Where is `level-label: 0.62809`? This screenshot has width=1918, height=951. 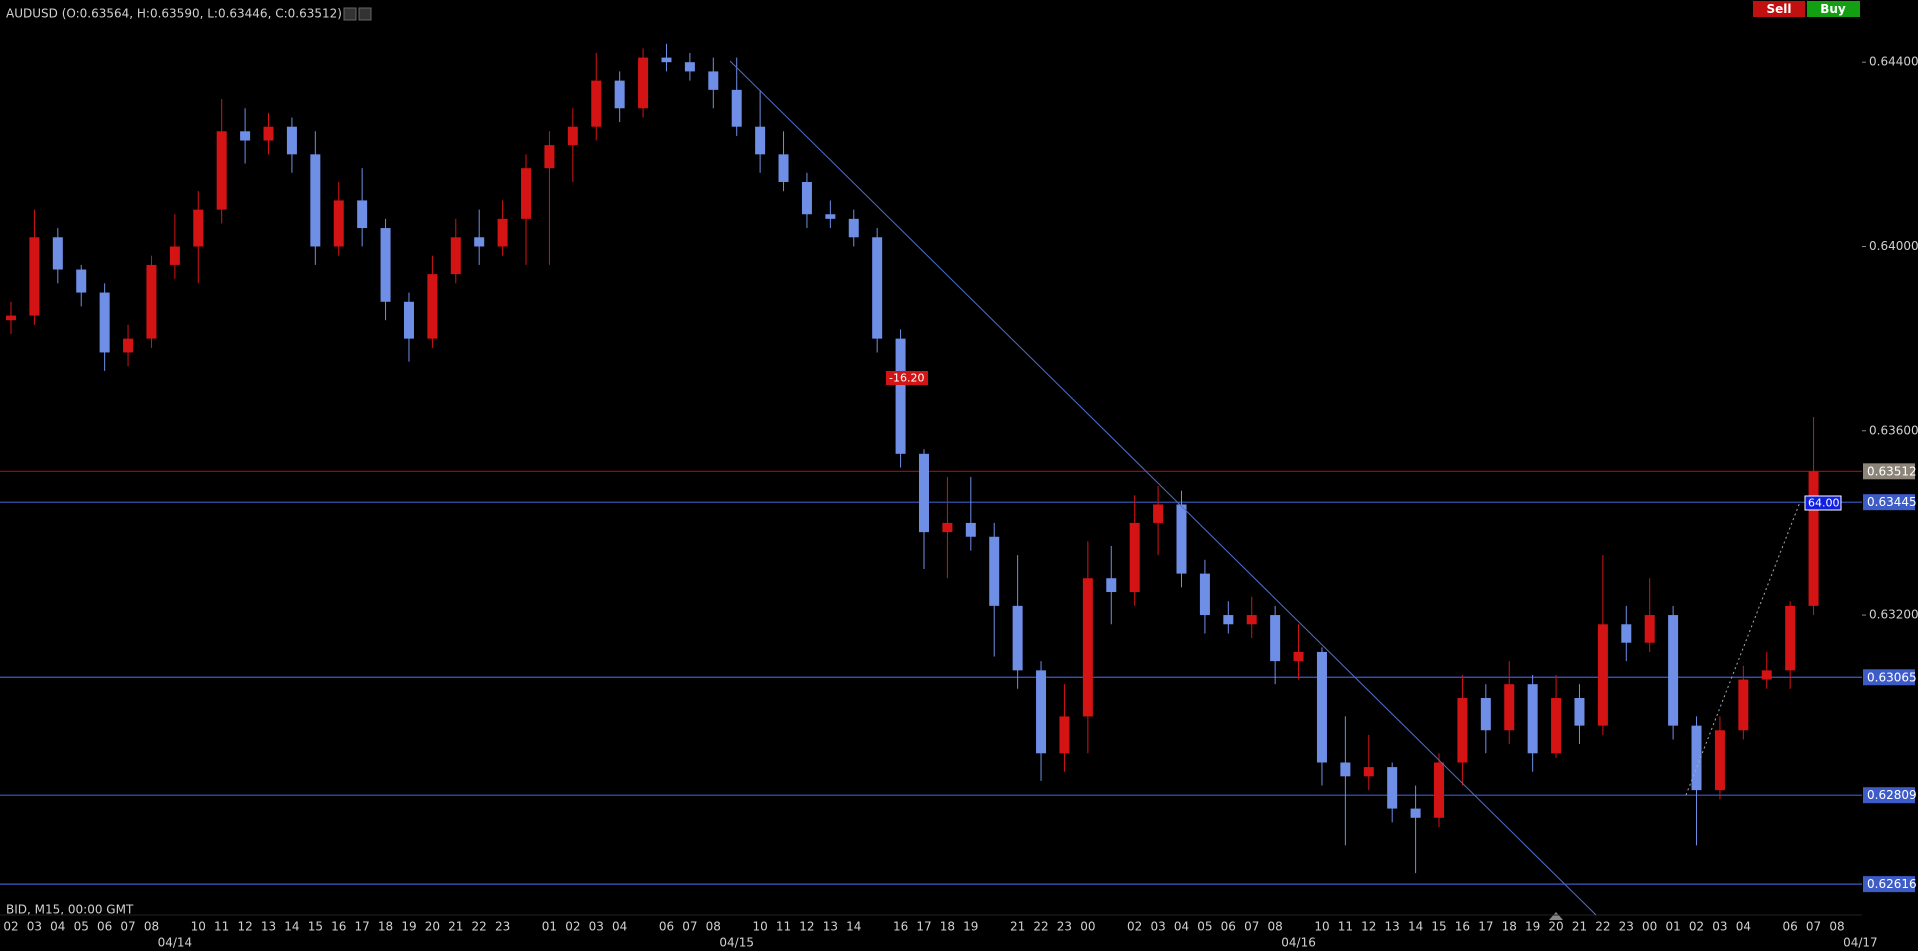
level-label: 0.62809 is located at coordinates (1892, 795).